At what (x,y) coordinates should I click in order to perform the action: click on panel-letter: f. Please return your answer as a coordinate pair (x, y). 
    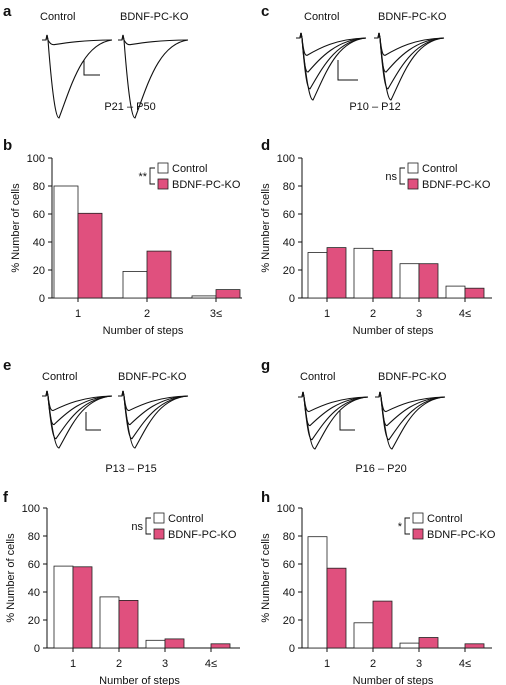
    Looking at the image, I should click on (6, 497).